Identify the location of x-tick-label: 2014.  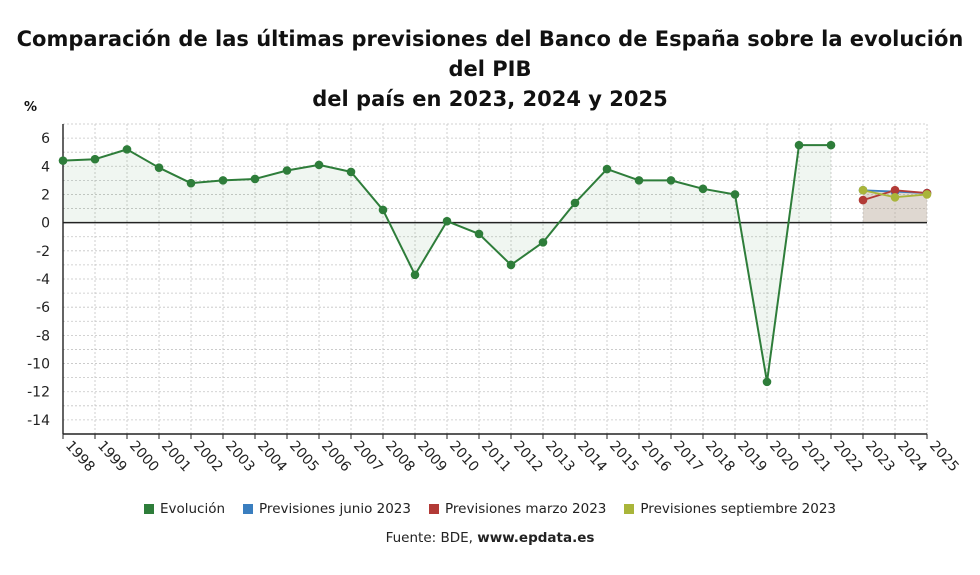
(592, 456).